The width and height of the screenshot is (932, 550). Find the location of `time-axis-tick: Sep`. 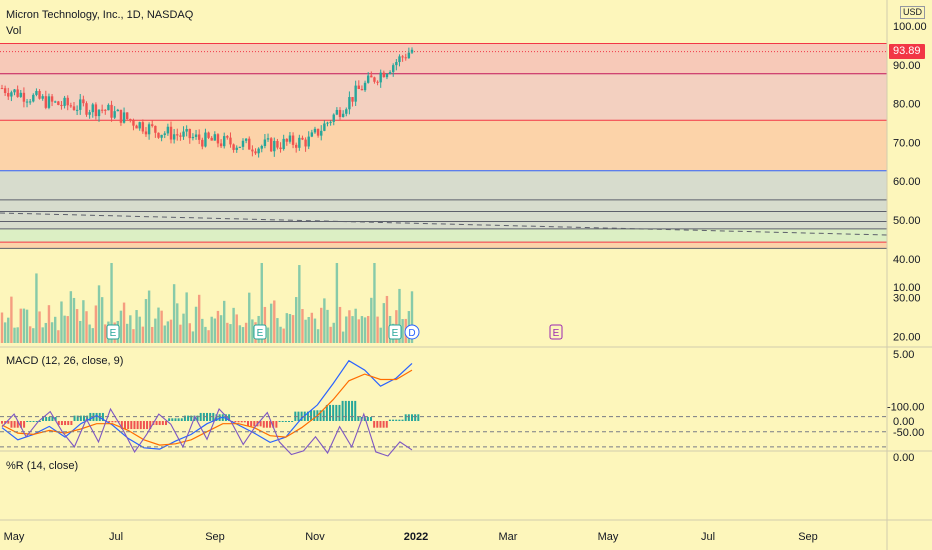

time-axis-tick: Sep is located at coordinates (808, 537).